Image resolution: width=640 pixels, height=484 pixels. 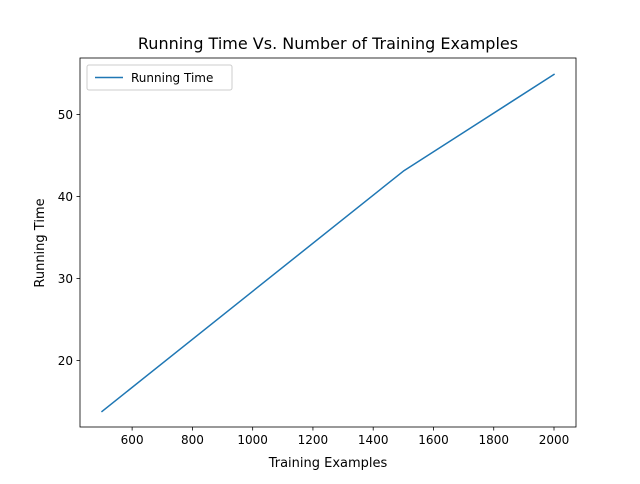 What do you see at coordinates (313, 440) in the screenshot?
I see `x-tick-label: 1200` at bounding box center [313, 440].